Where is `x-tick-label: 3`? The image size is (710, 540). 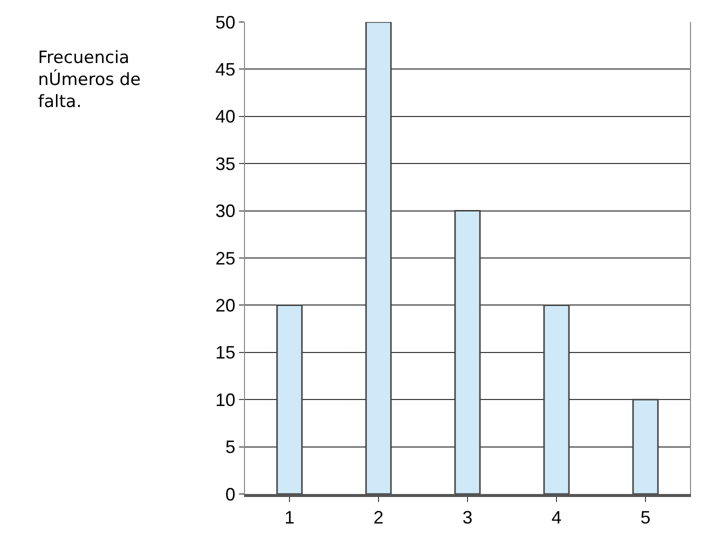
x-tick-label: 3 is located at coordinates (467, 518).